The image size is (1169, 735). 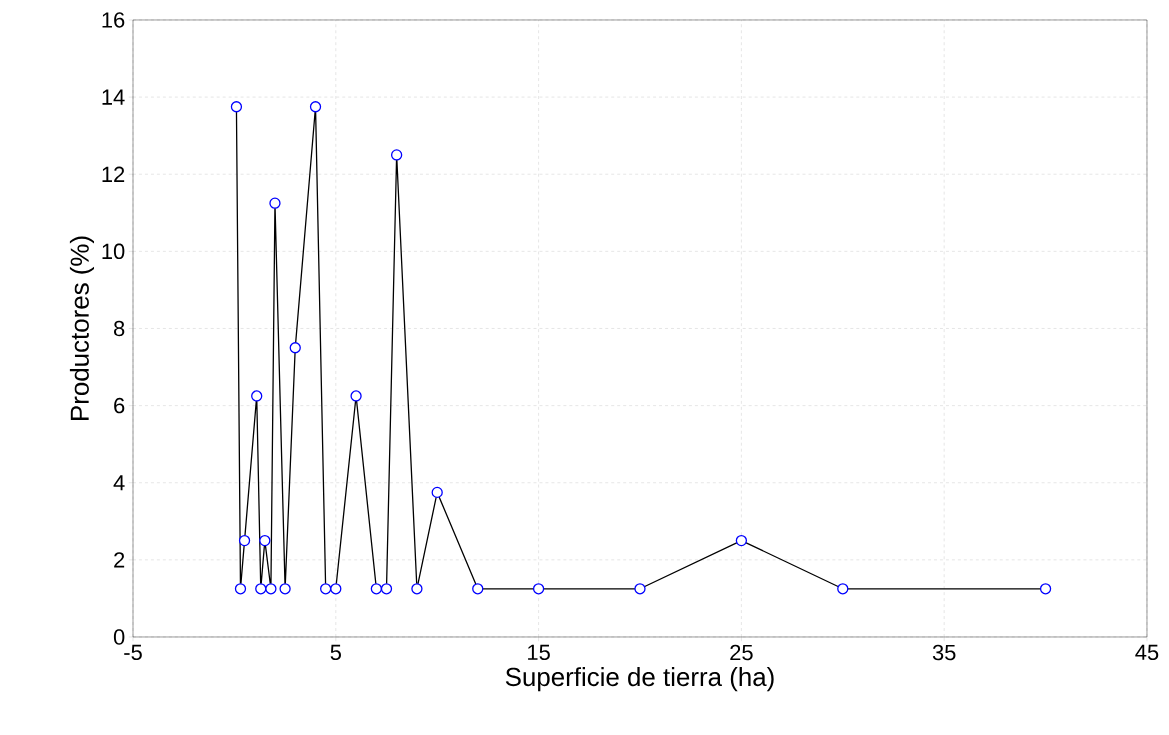 I want to click on x-tick-label: 15, so click(x=539, y=652).